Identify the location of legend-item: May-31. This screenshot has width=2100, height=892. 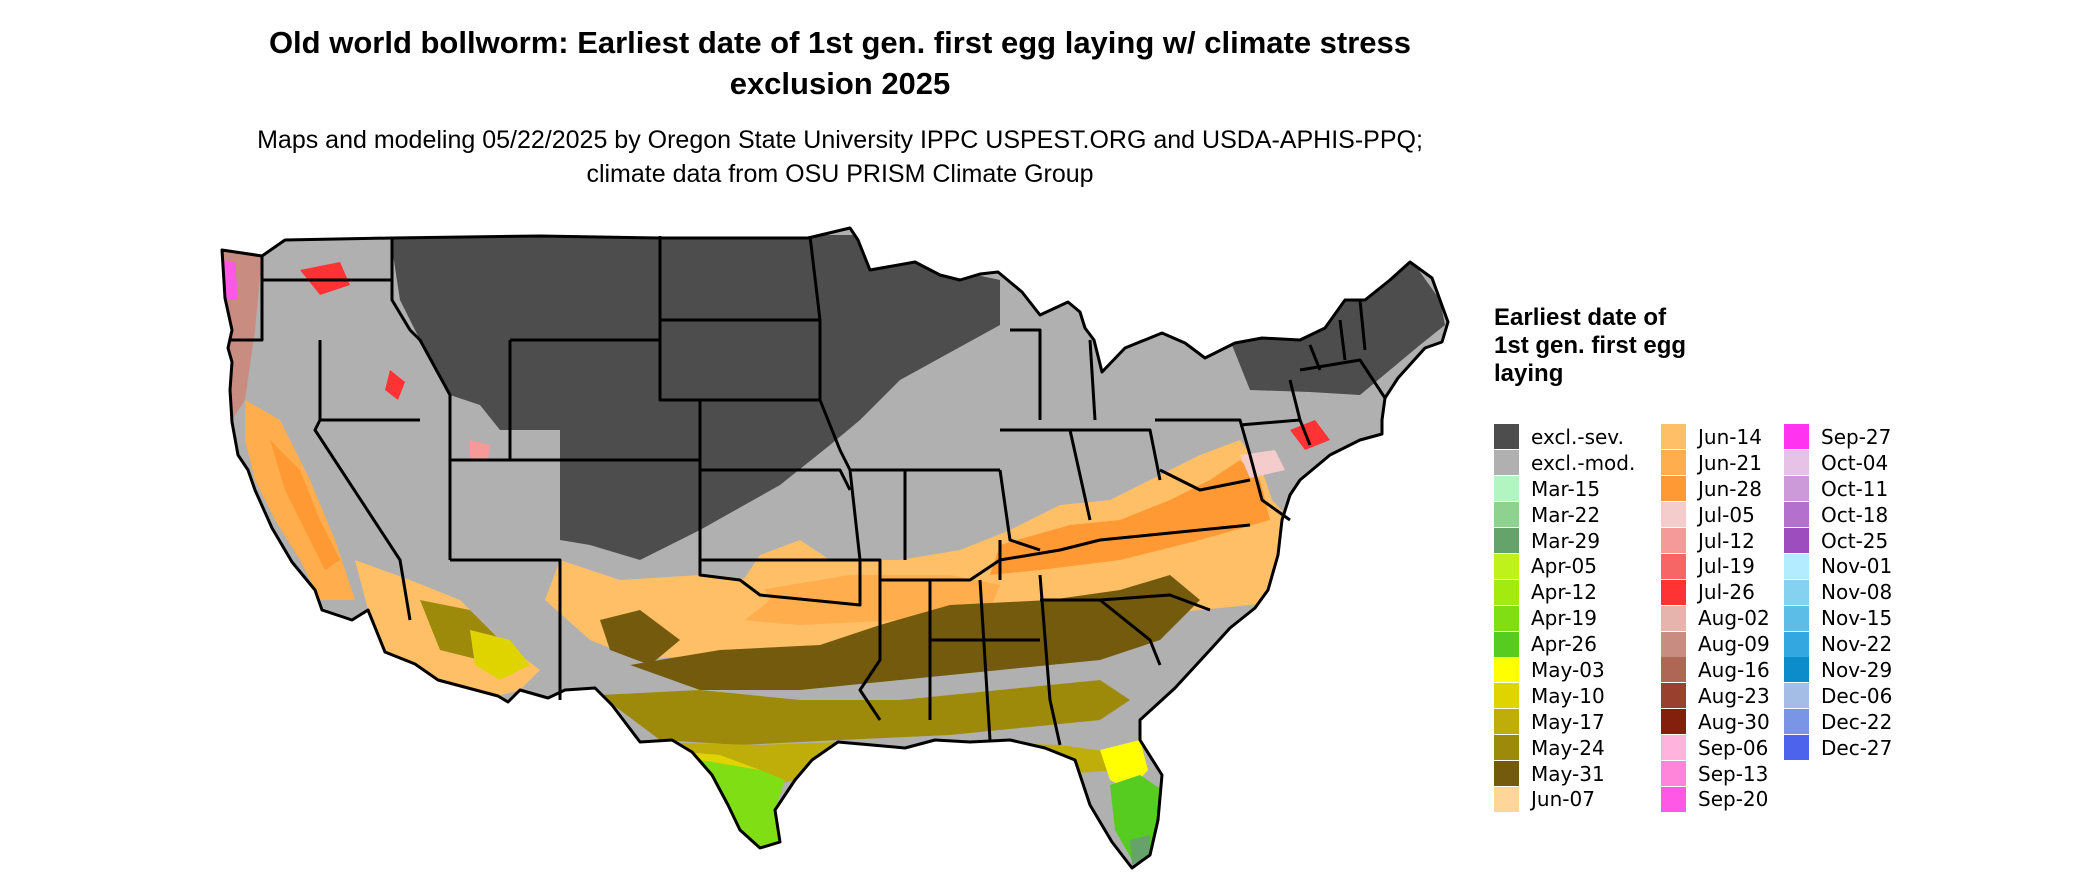
(1564, 774).